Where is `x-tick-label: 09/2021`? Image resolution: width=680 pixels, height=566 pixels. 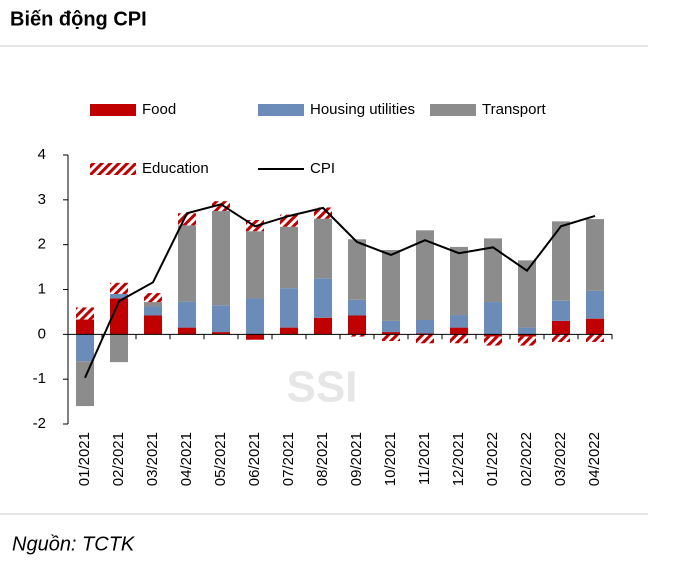 x-tick-label: 09/2021 is located at coordinates (356, 459).